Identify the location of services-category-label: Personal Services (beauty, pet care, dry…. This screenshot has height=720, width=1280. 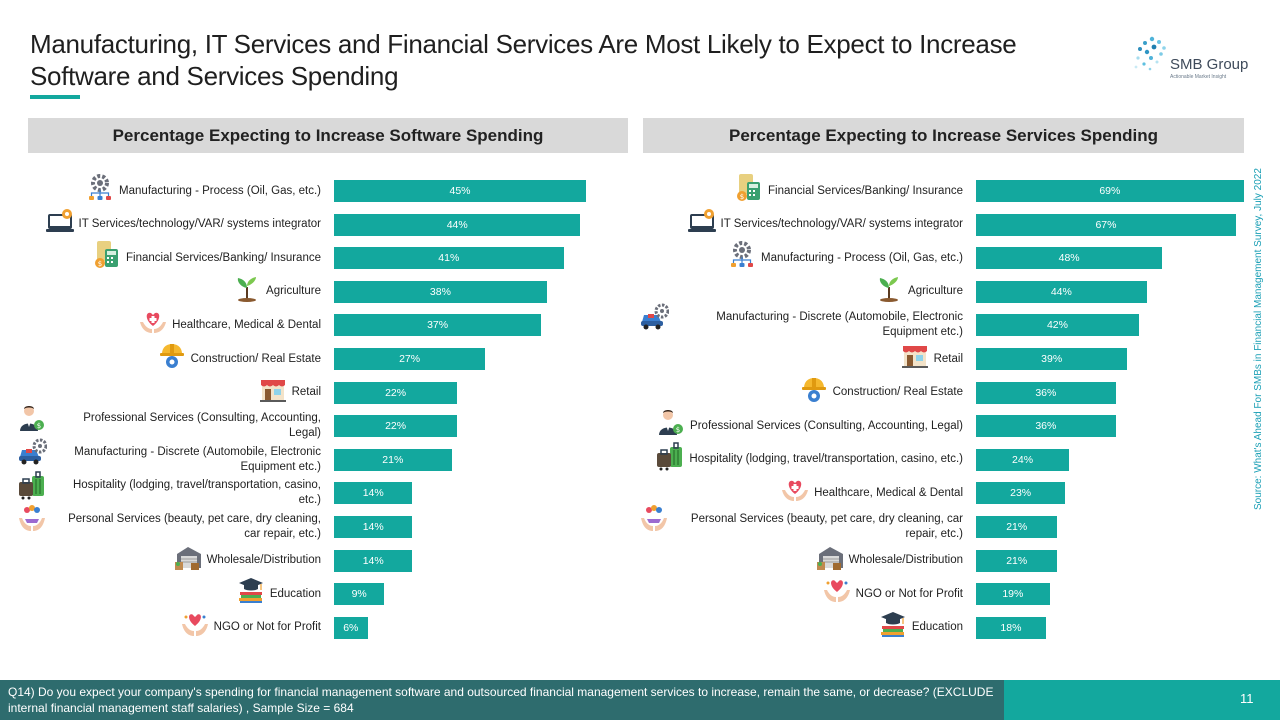
(826, 526).